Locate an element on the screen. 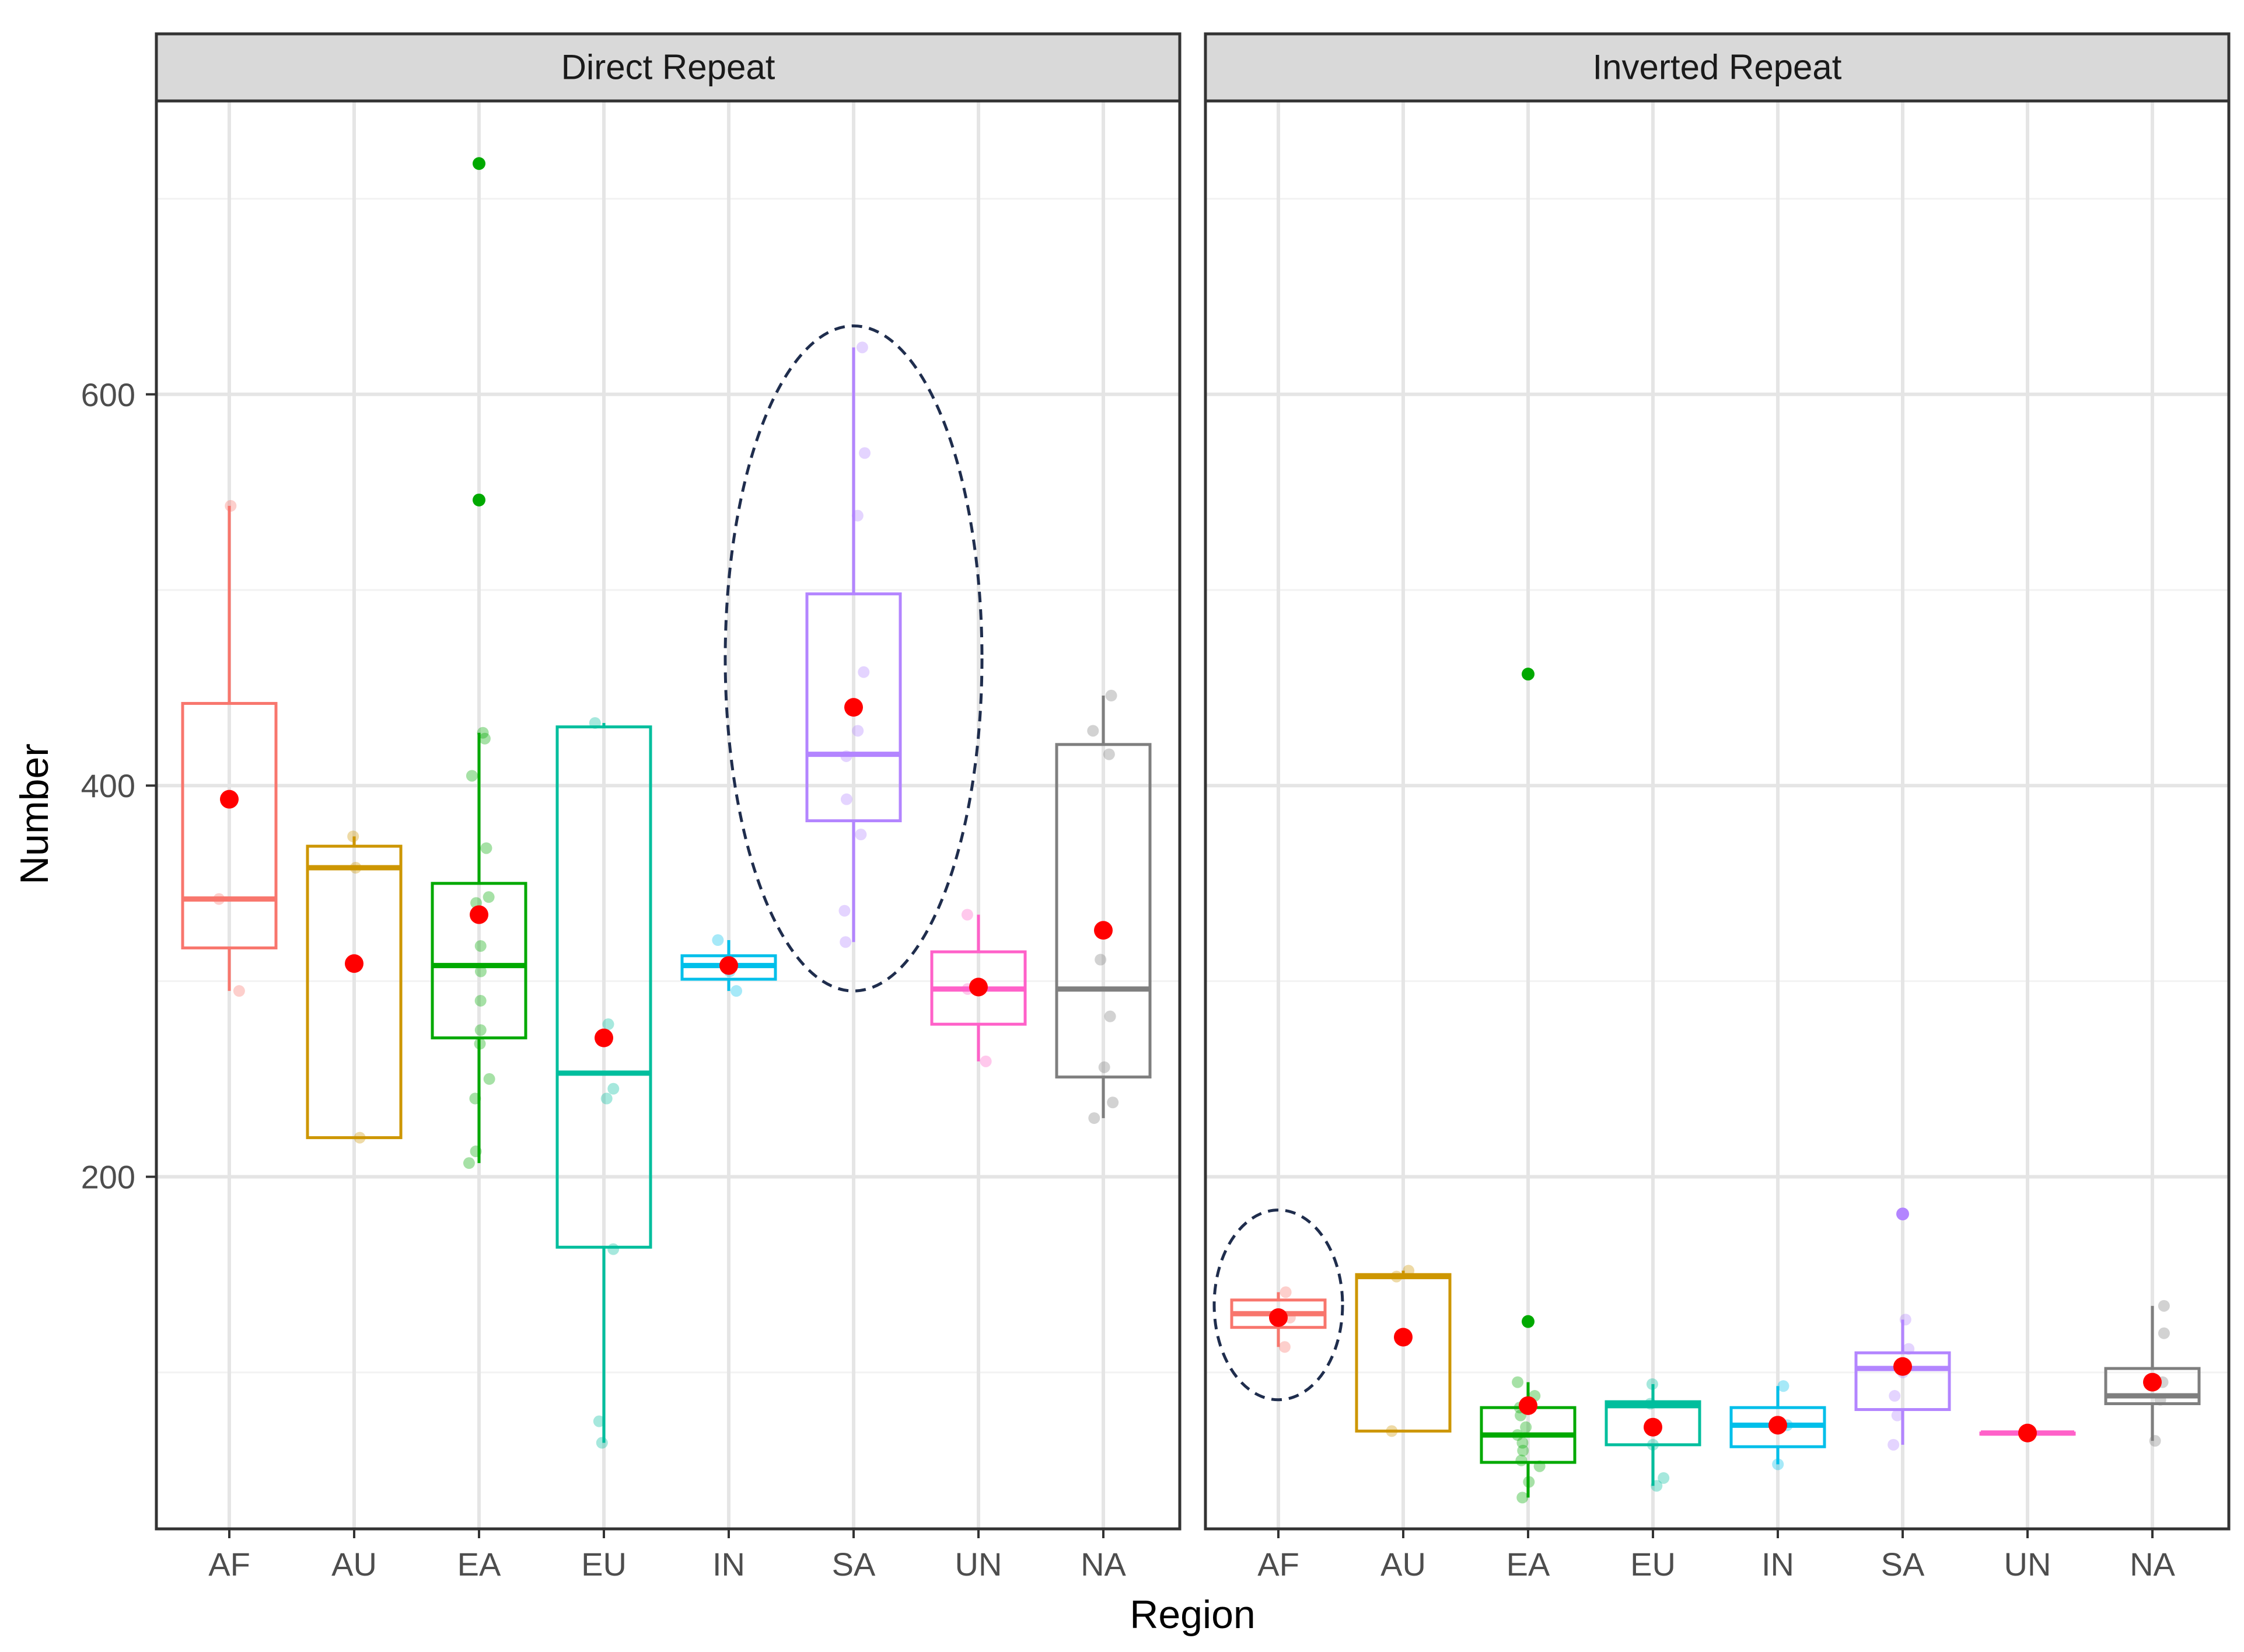 This screenshot has height=1652, width=2244. x-axis-title: Region is located at coordinates (1193, 1615).